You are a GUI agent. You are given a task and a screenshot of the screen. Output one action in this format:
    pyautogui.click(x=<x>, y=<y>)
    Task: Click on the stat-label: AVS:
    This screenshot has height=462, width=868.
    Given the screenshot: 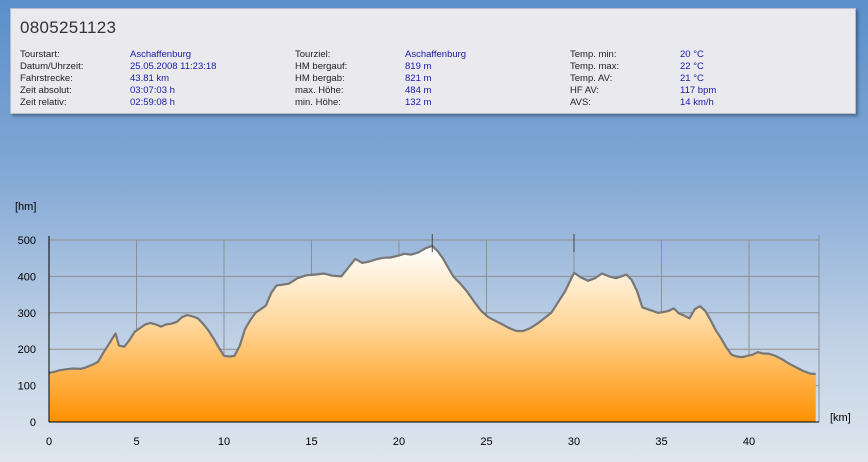 What is the action you would take?
    pyautogui.click(x=580, y=102)
    